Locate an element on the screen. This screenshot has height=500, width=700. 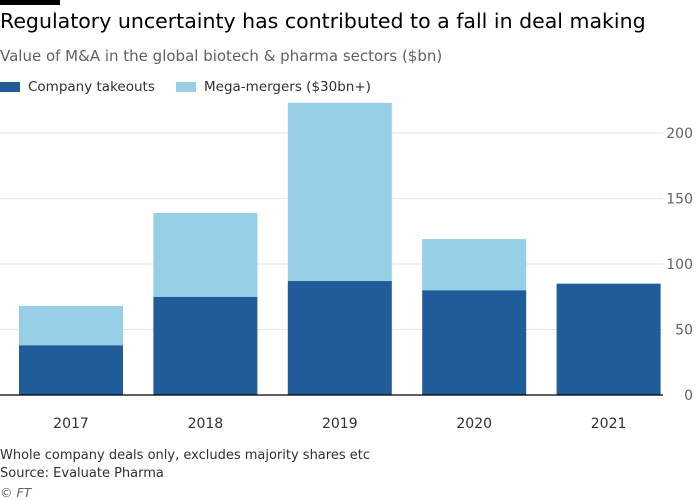
bar-company-takeouts-2021 is located at coordinates (608, 339).